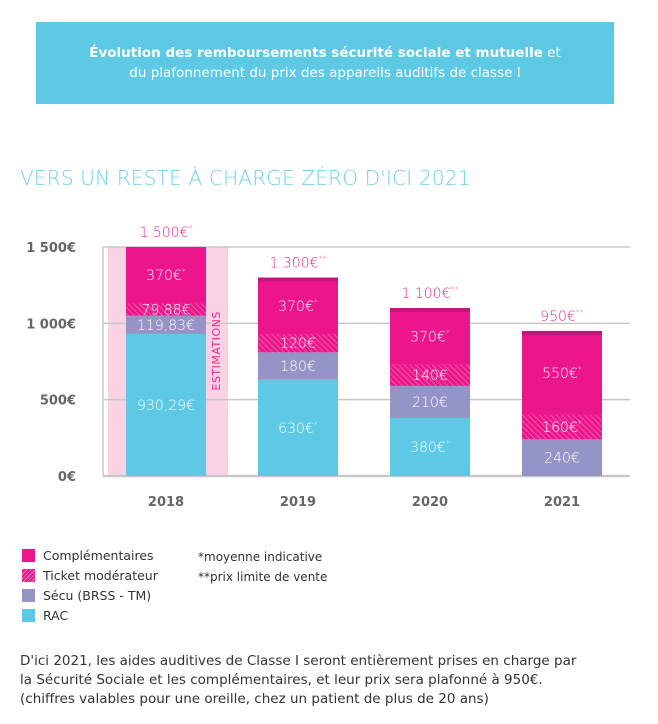  I want to click on segment-label: 630€*, so click(298, 428).